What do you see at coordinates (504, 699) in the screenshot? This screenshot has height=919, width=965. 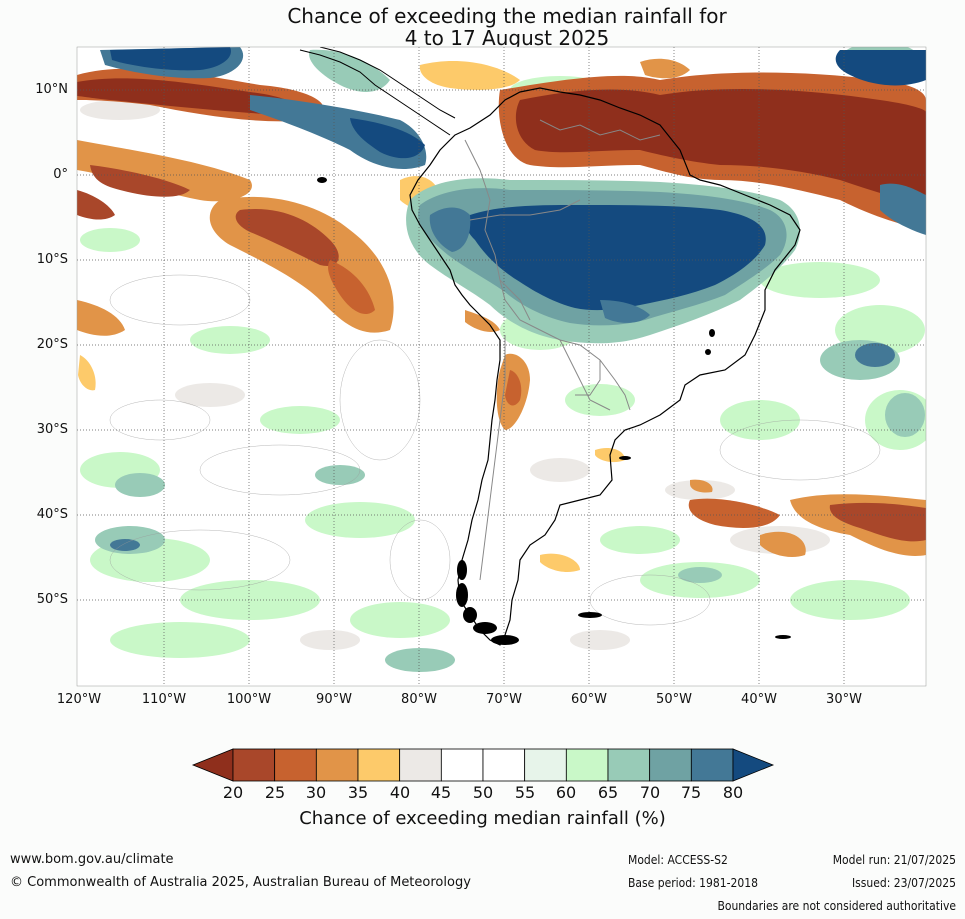 I see `lon-label-70w: 70°W` at bounding box center [504, 699].